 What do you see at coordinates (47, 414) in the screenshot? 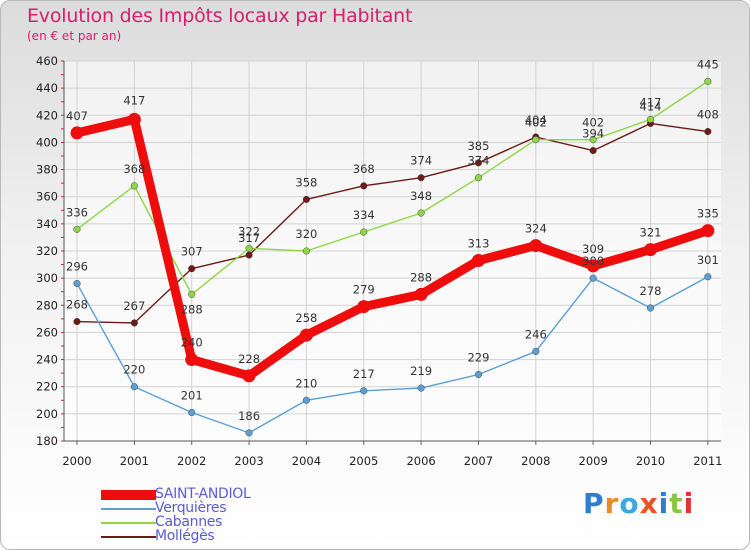
I see `y-tick-label: 200` at bounding box center [47, 414].